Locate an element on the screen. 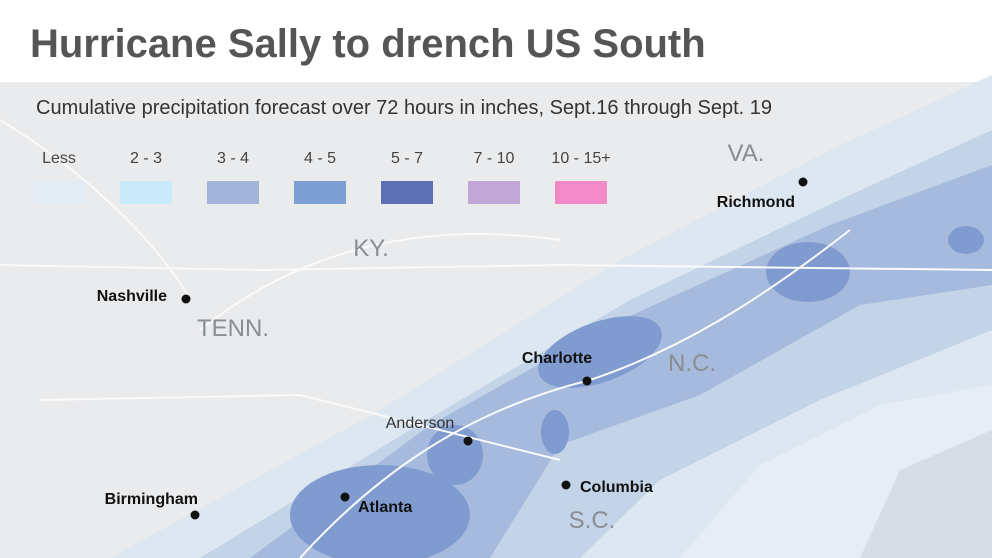 The image size is (992, 558). blob-atlanta is located at coordinates (380, 511).